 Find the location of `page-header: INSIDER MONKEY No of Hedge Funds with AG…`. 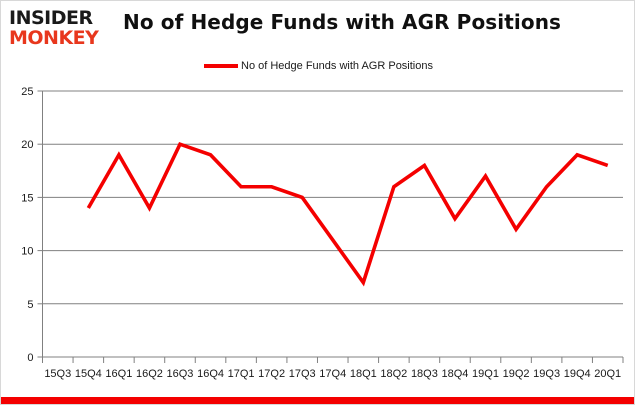

page-header: INSIDER MONKEY No of Hedge Funds with AG… is located at coordinates (317, 27).